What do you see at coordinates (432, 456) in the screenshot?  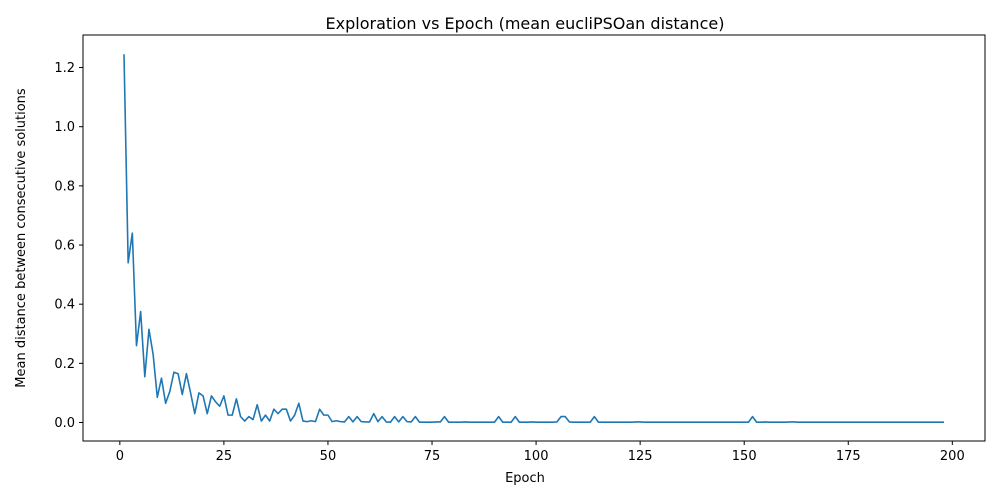 I see `x-tick-label: 75` at bounding box center [432, 456].